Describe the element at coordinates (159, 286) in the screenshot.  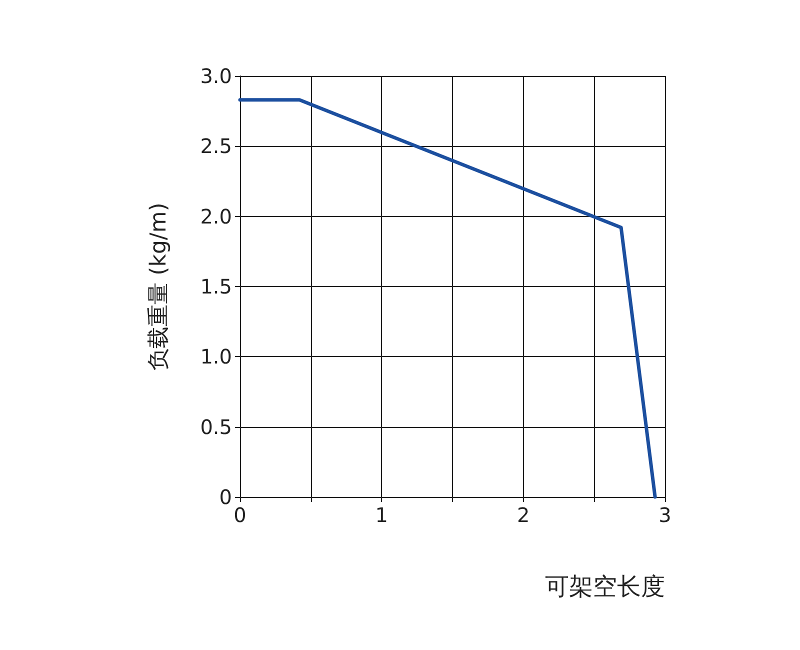
I see `y-axis-title: 负载重量 (kg/m)` at that location.